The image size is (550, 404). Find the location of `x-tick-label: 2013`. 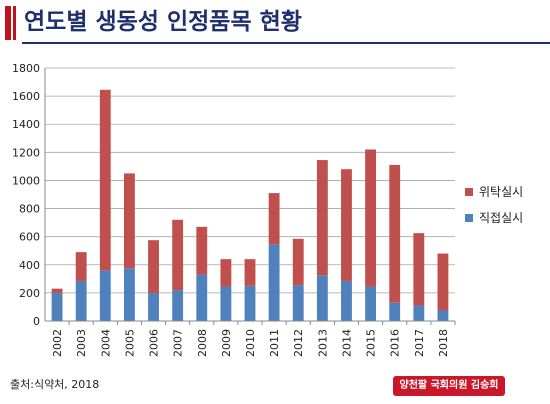

x-tick-label: 2013 is located at coordinates (322, 343).